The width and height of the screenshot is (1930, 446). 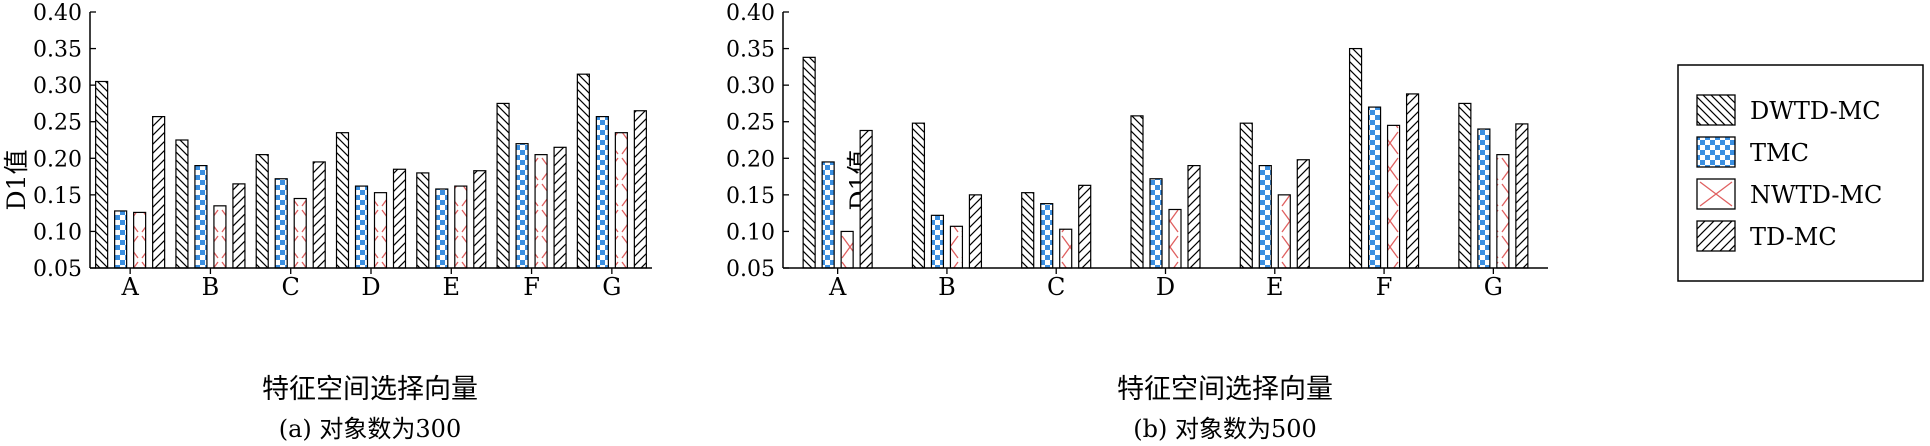 What do you see at coordinates (1066, 248) in the screenshot?
I see `bar-nwtd-mc-c` at bounding box center [1066, 248].